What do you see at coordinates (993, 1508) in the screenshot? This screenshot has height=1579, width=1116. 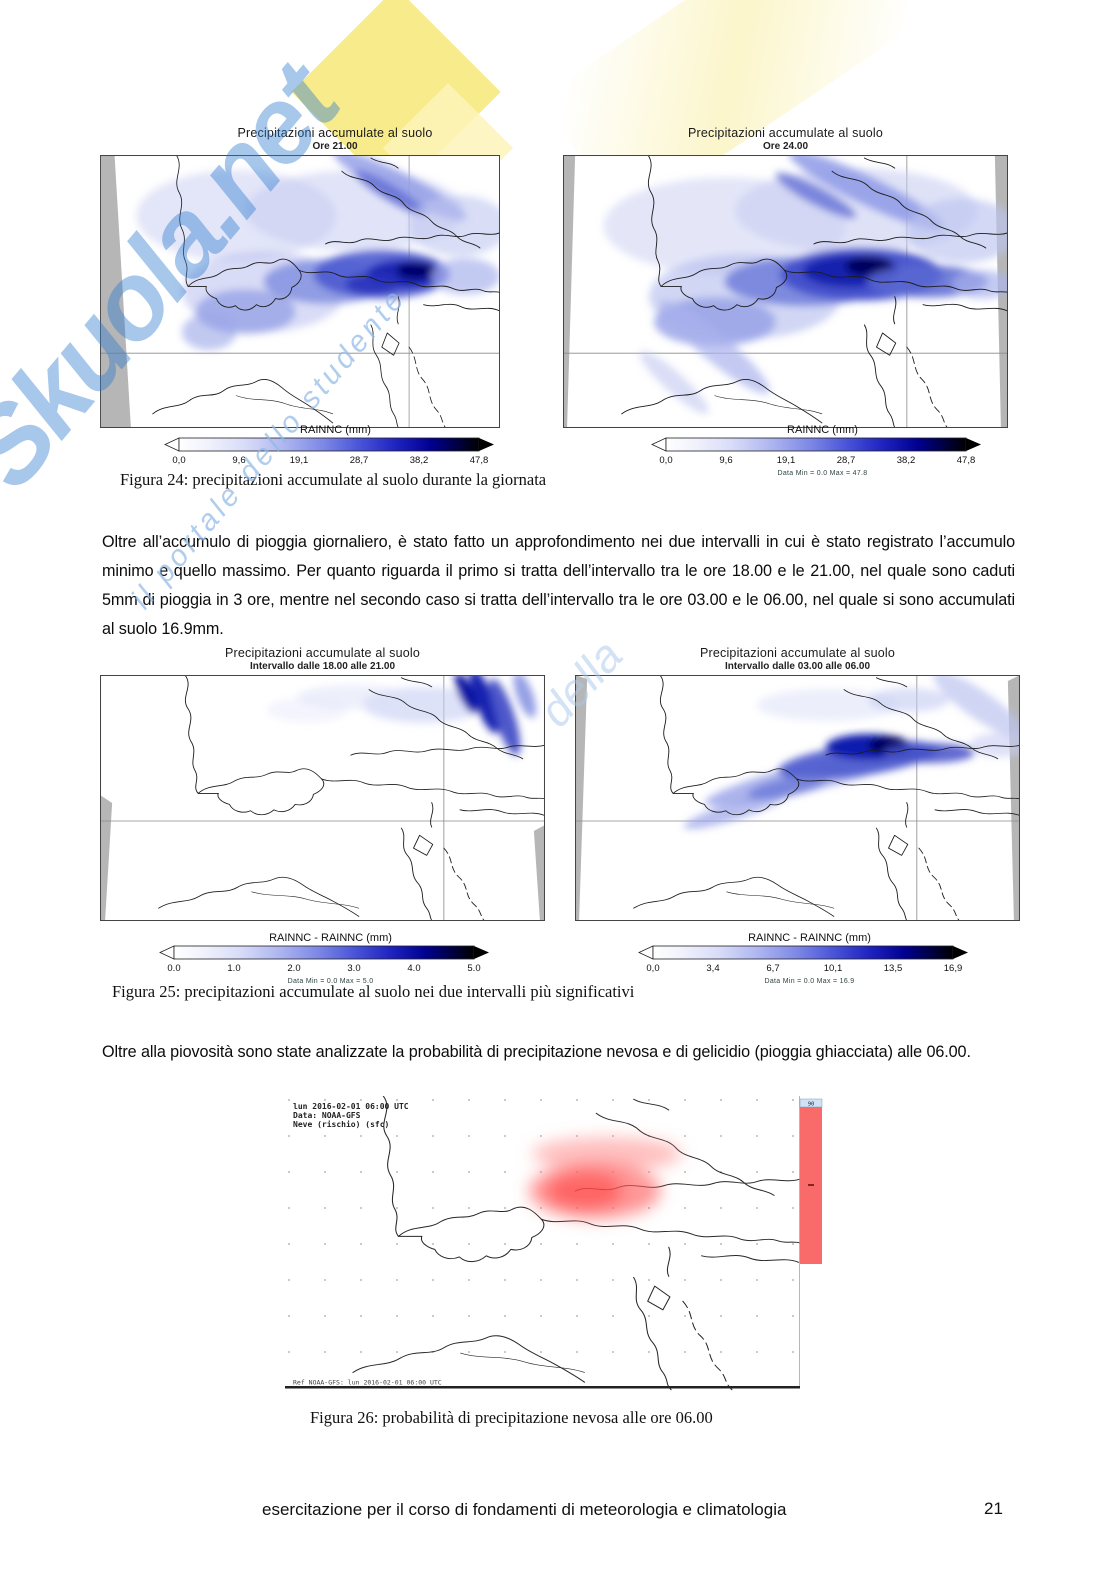 I see `page-number: 21` at bounding box center [993, 1508].